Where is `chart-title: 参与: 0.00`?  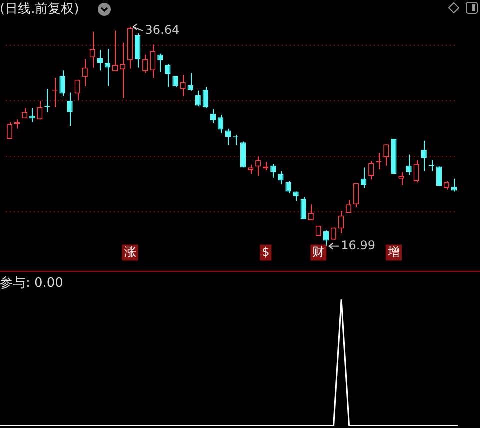 chart-title: 参与: 0.00 is located at coordinates (32, 284).